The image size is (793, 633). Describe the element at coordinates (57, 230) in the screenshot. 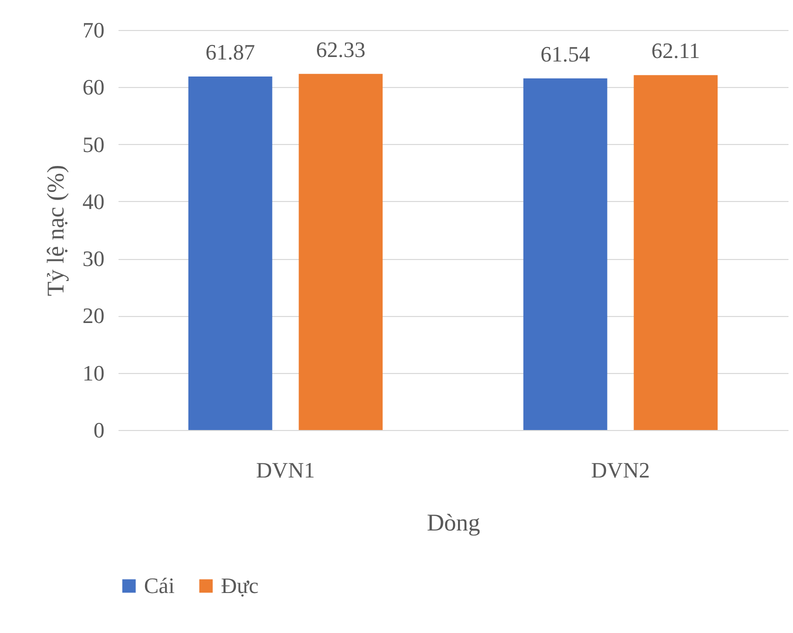

I see `y-axis-title: Tỷ lệ nạc (%)` at that location.